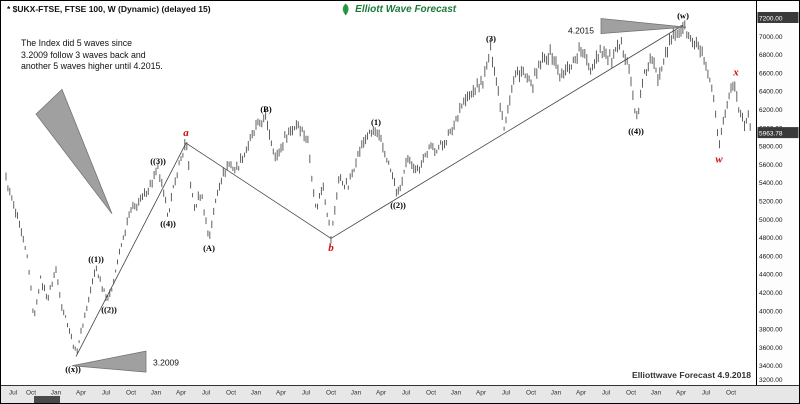  What do you see at coordinates (683, 16) in the screenshot?
I see `wave-label-w-13: (w)` at bounding box center [683, 16].